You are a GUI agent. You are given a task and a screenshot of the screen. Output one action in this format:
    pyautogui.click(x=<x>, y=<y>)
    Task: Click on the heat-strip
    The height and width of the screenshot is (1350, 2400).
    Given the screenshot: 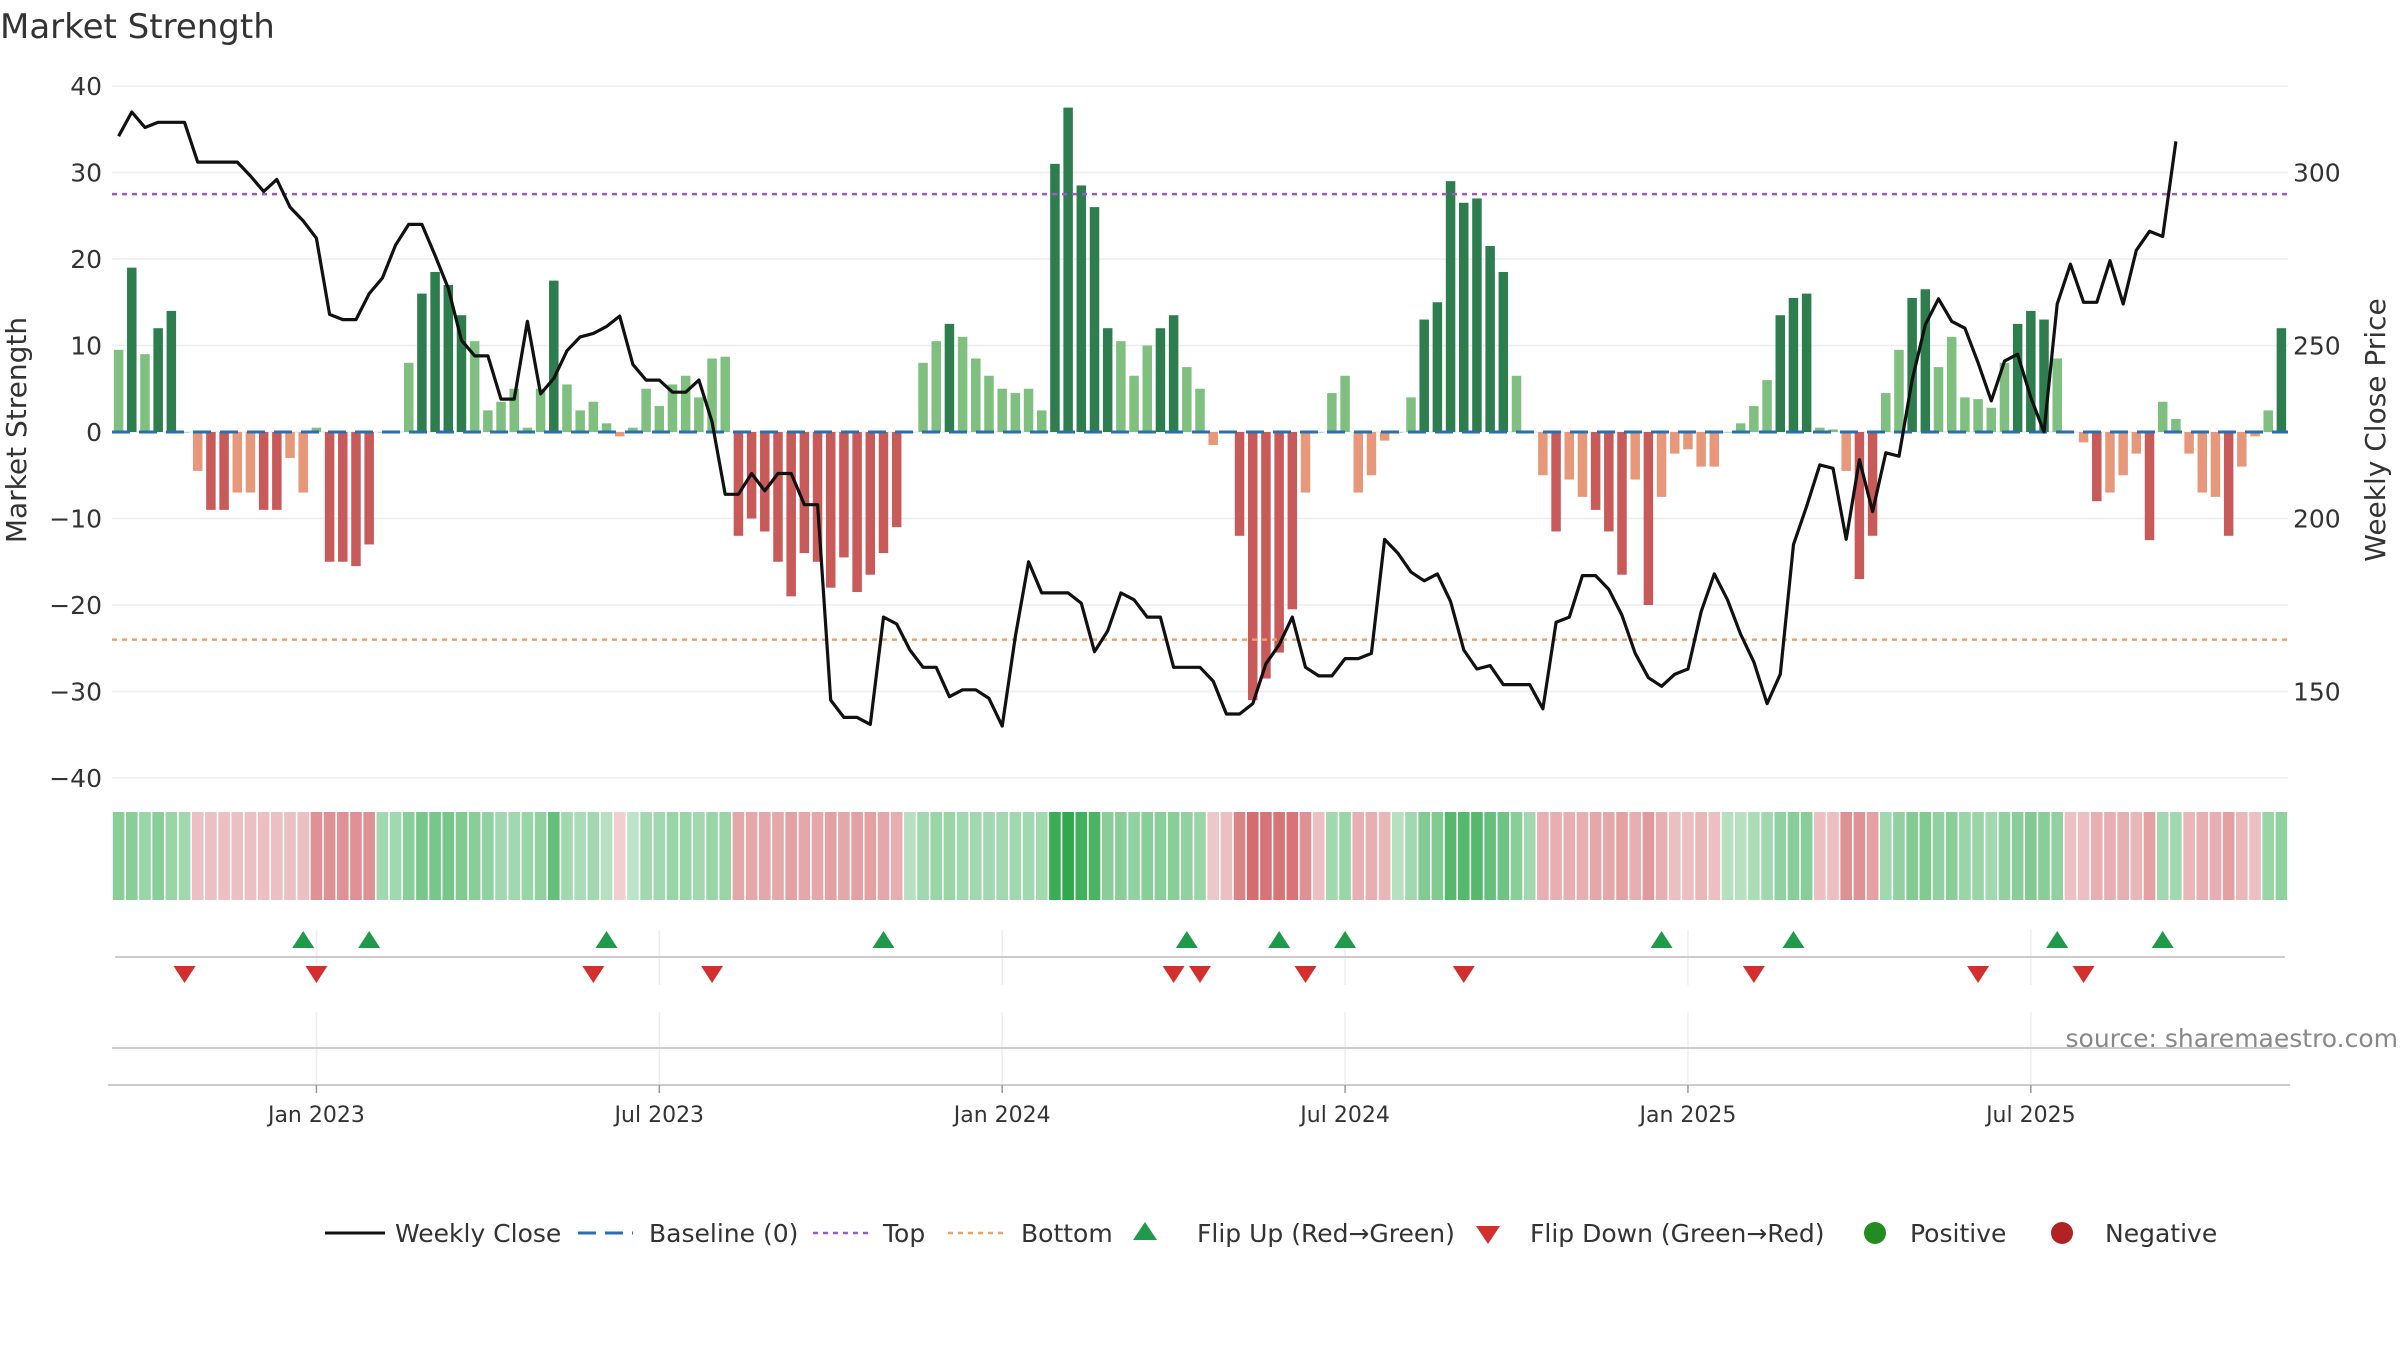 What is the action you would take?
    pyautogui.click(x=1200, y=856)
    